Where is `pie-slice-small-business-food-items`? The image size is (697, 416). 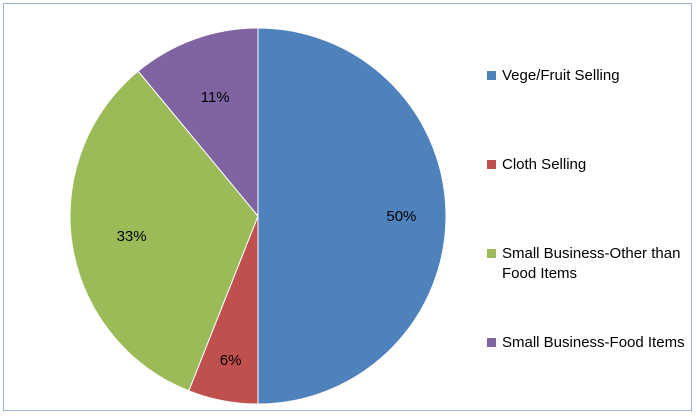
pie-slice-small-business-food-items is located at coordinates (198, 122).